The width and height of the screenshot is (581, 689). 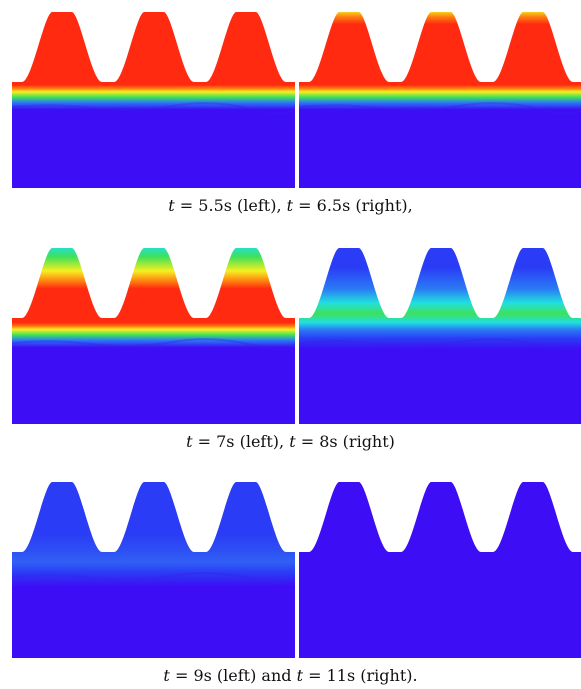 I want to click on panel-t7, so click(x=153, y=335).